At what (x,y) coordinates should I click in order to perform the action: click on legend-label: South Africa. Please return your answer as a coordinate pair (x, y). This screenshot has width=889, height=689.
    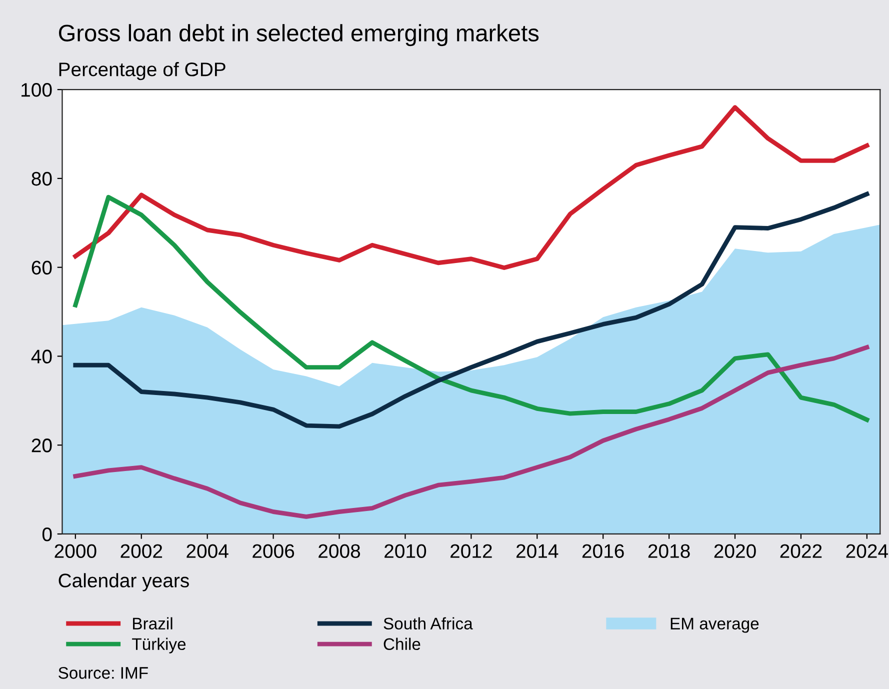
    Looking at the image, I should click on (428, 623).